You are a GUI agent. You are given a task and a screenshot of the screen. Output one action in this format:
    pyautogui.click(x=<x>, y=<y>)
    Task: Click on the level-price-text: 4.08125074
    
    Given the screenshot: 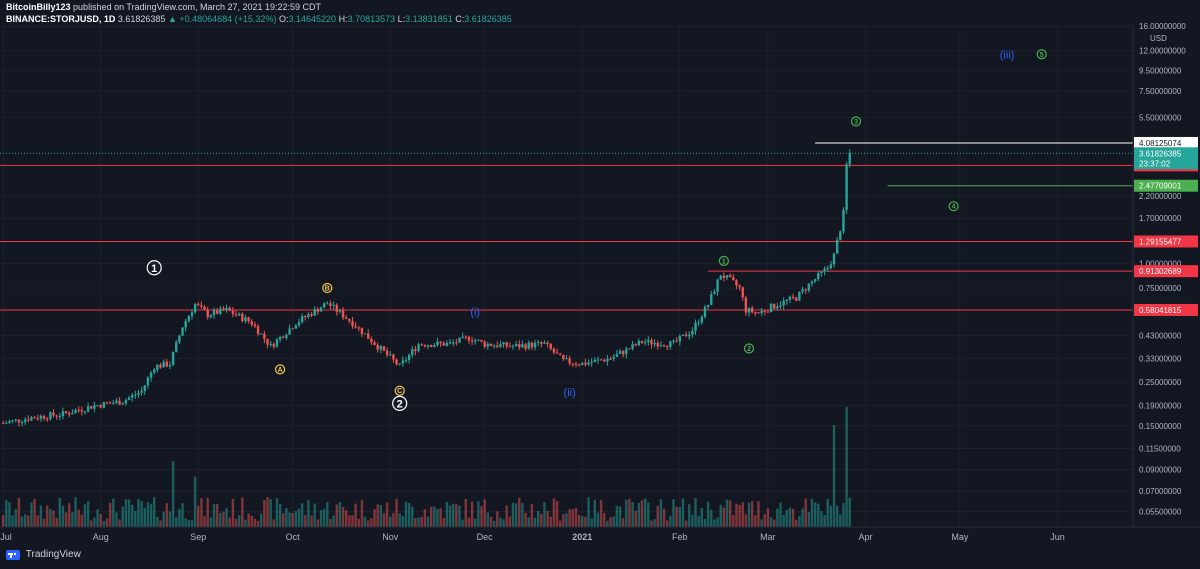 What is the action you would take?
    pyautogui.click(x=1160, y=143)
    